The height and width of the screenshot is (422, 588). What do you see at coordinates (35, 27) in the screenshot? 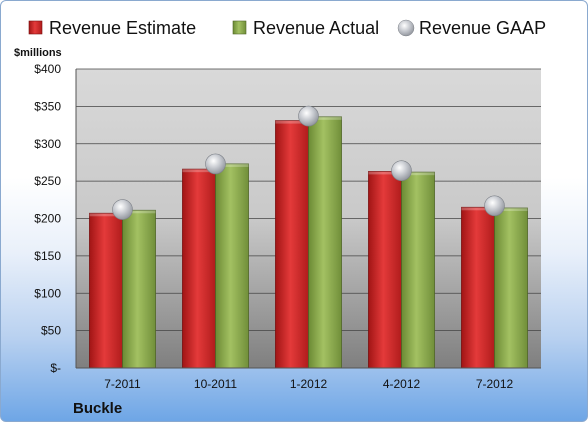
I see `legend-swatch-revenue-estimate` at bounding box center [35, 27].